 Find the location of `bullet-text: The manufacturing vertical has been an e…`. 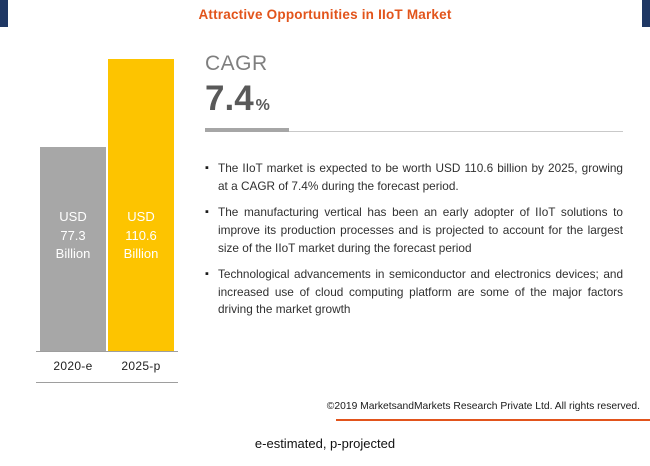

bullet-text: The manufacturing vertical has been an e… is located at coordinates (420, 229).